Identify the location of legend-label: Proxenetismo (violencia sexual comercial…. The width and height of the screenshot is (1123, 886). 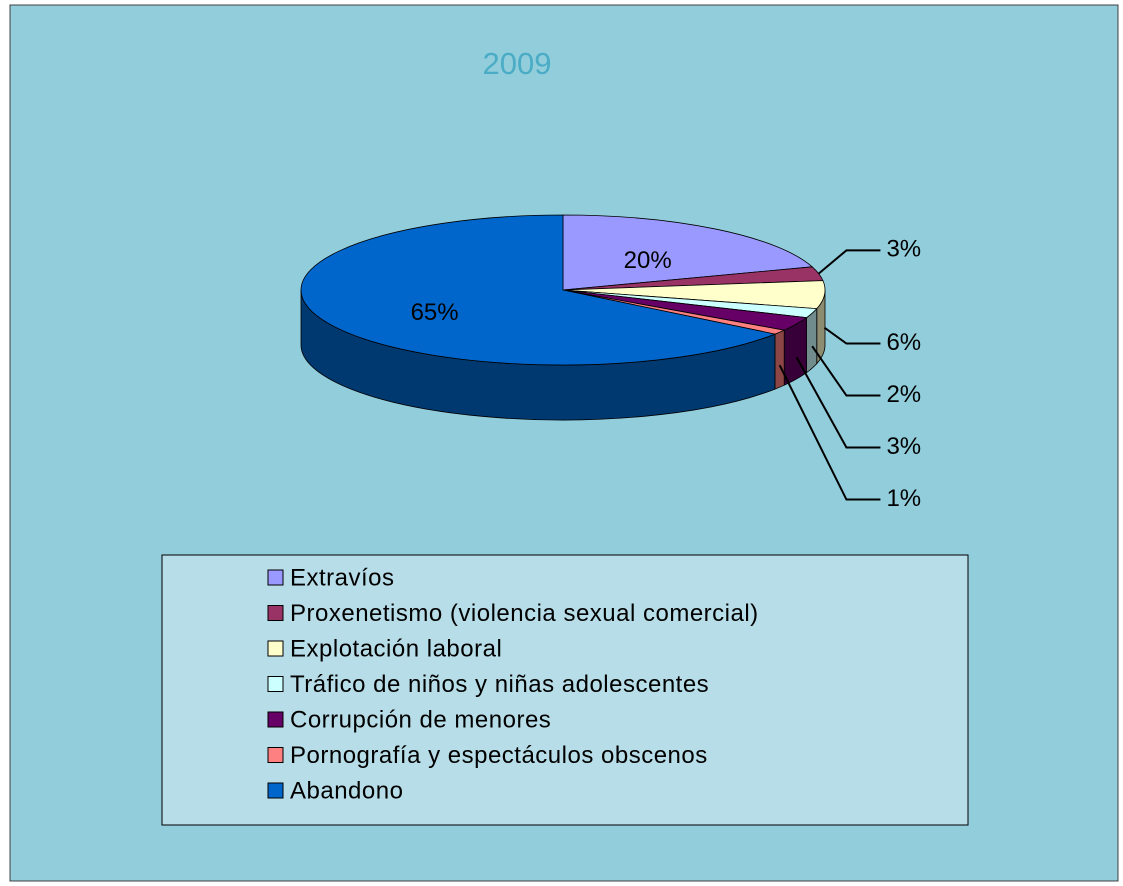
(524, 613).